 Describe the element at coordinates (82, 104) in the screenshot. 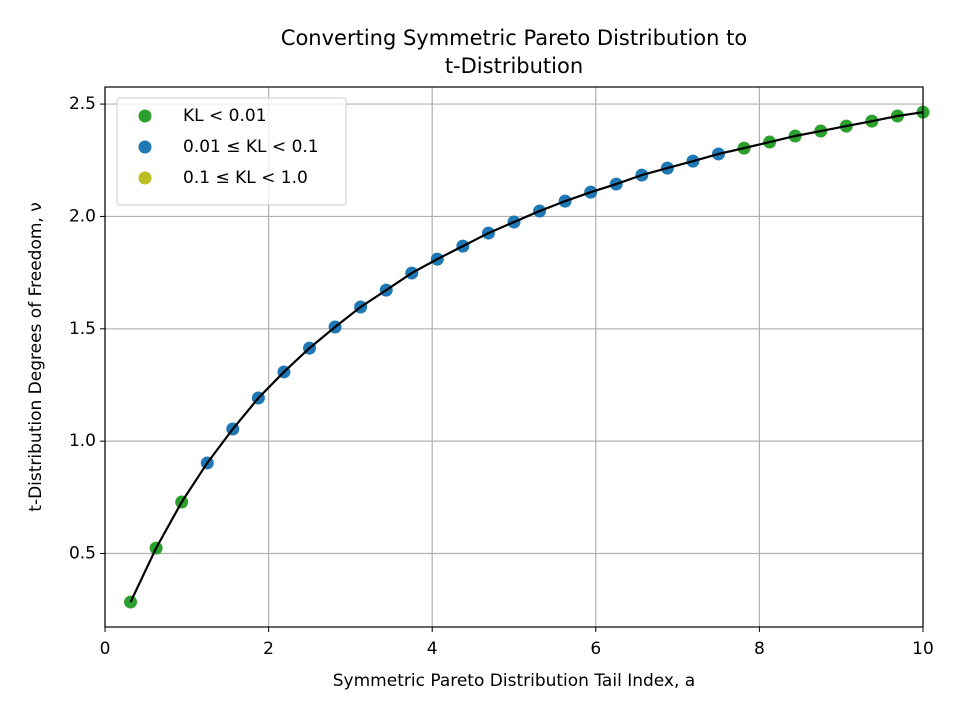

I see `y-tick-label: 2.5` at that location.